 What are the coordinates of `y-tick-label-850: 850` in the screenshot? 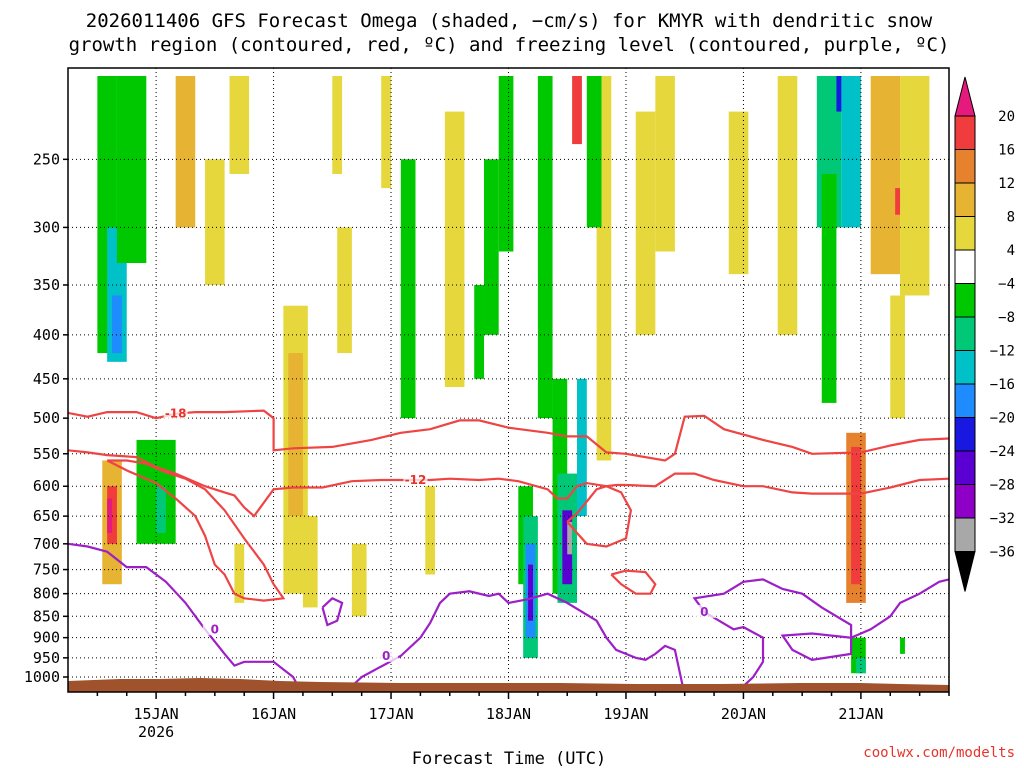 It's located at (46, 616).